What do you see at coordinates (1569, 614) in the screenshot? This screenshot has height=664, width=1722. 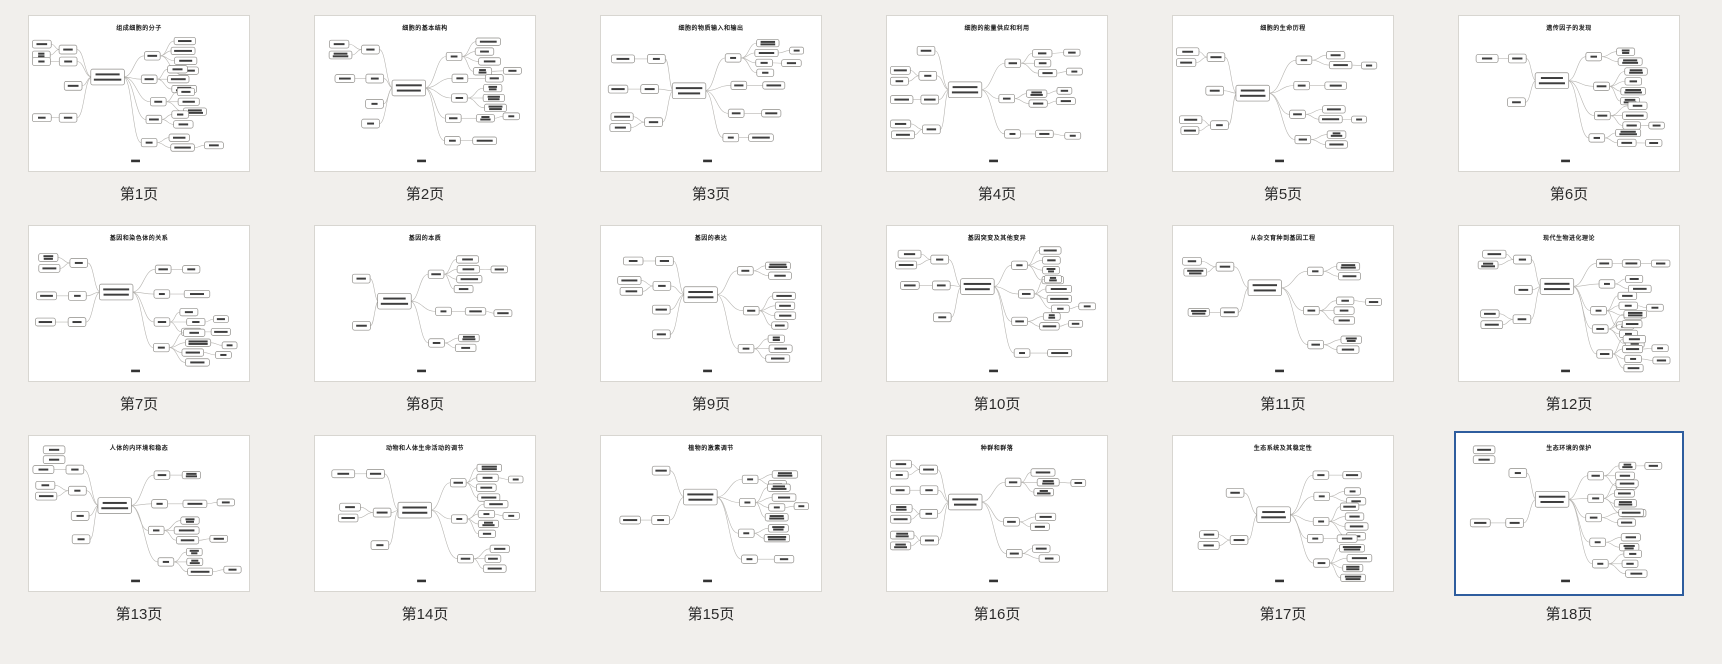 I see `page-label: 第18页` at bounding box center [1569, 614].